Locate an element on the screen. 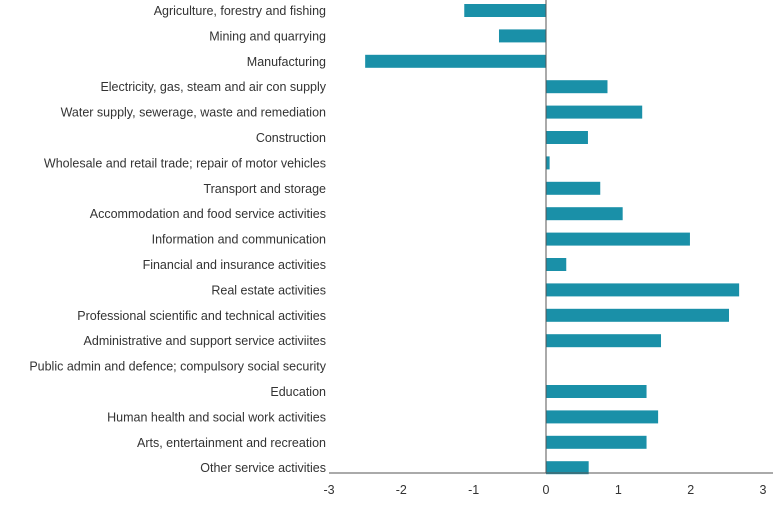 The height and width of the screenshot is (518, 783). x-tick-label: 2 is located at coordinates (690, 490).